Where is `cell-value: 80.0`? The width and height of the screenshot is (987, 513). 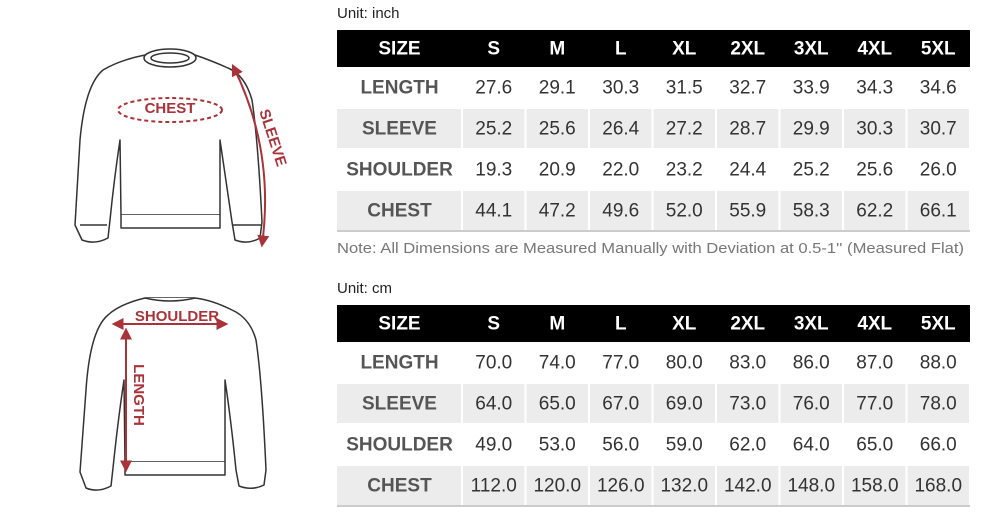
cell-value: 80.0 is located at coordinates (684, 363).